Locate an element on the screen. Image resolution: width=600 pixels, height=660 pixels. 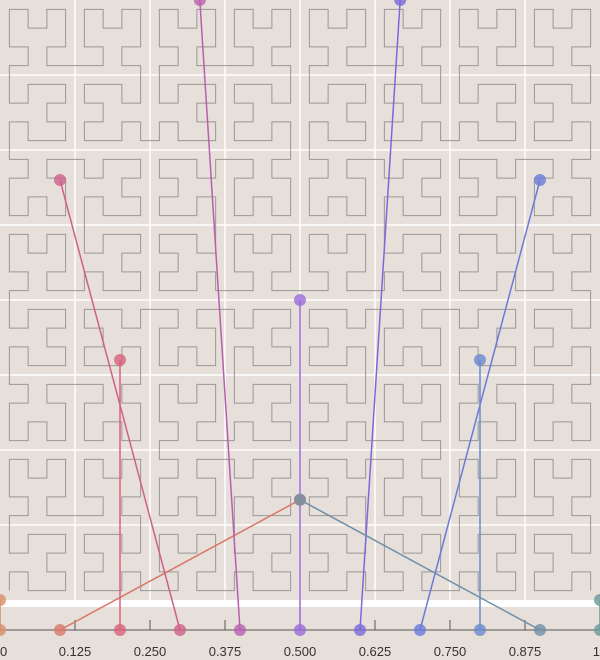
x-tick-label: 0.500 is located at coordinates (300, 651).